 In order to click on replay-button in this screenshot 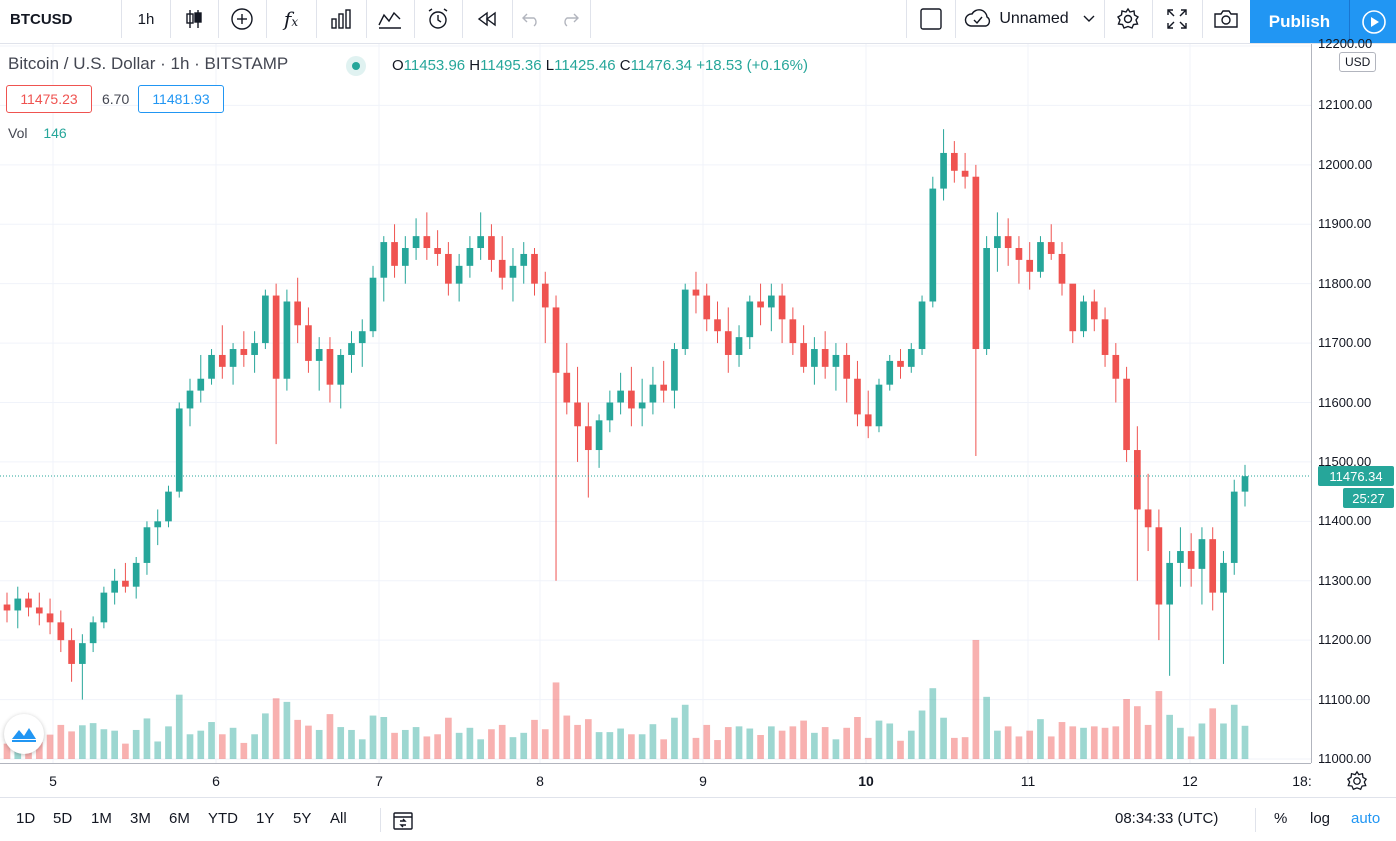, I will do `click(487, 19)`.